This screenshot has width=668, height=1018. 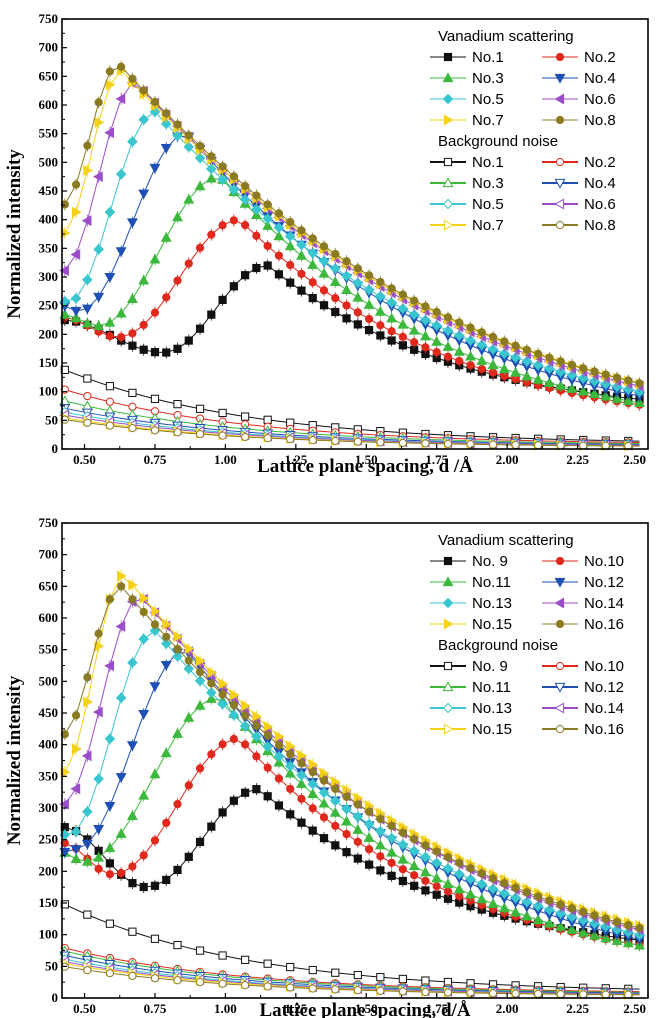 What do you see at coordinates (84, 1008) in the screenshot?
I see `x-tick-label: 0.50` at bounding box center [84, 1008].